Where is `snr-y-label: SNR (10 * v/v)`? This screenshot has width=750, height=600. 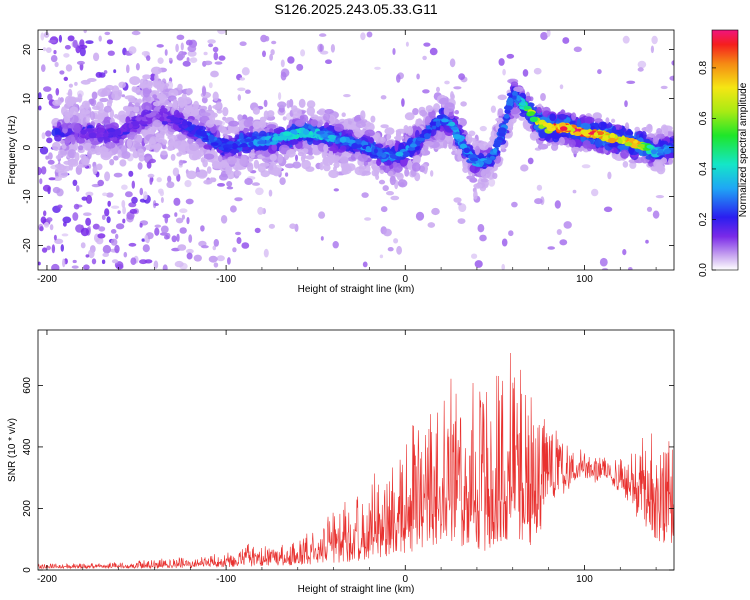
snr-y-label: SNR (10 * v/v) is located at coordinates (12, 450).